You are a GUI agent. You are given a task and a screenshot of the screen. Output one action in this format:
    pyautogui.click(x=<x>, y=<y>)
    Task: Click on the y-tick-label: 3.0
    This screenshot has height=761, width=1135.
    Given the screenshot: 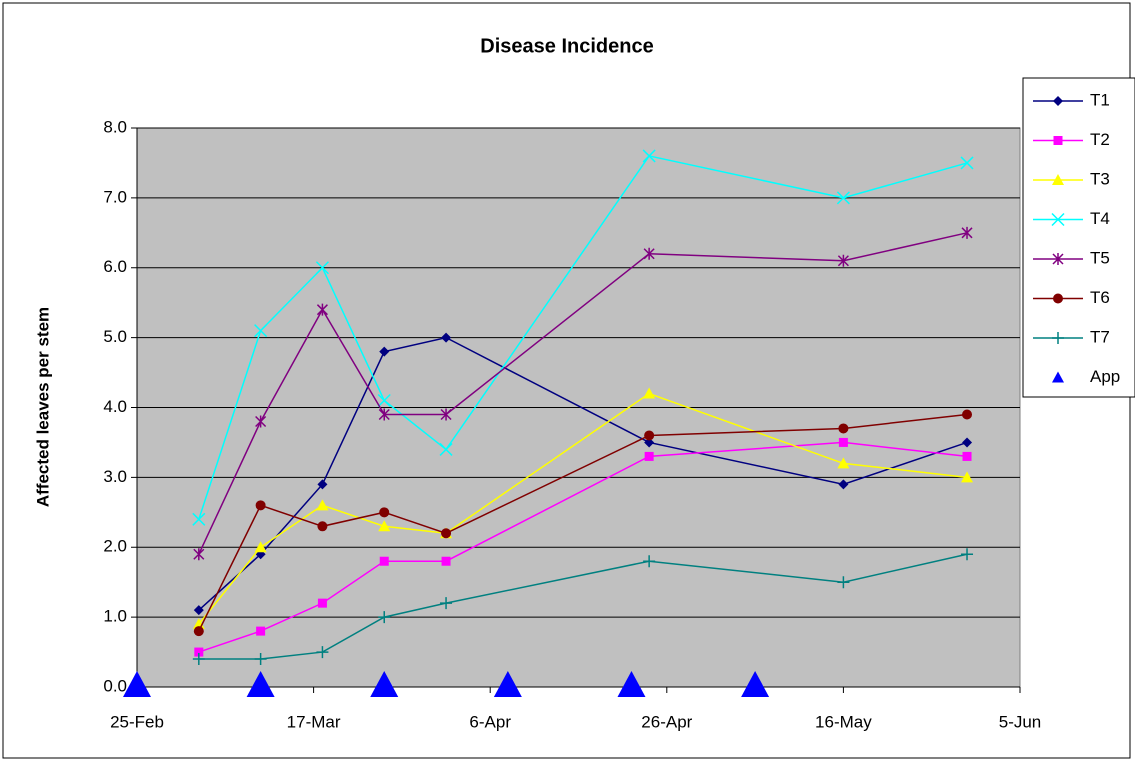 What is the action you would take?
    pyautogui.click(x=115, y=476)
    